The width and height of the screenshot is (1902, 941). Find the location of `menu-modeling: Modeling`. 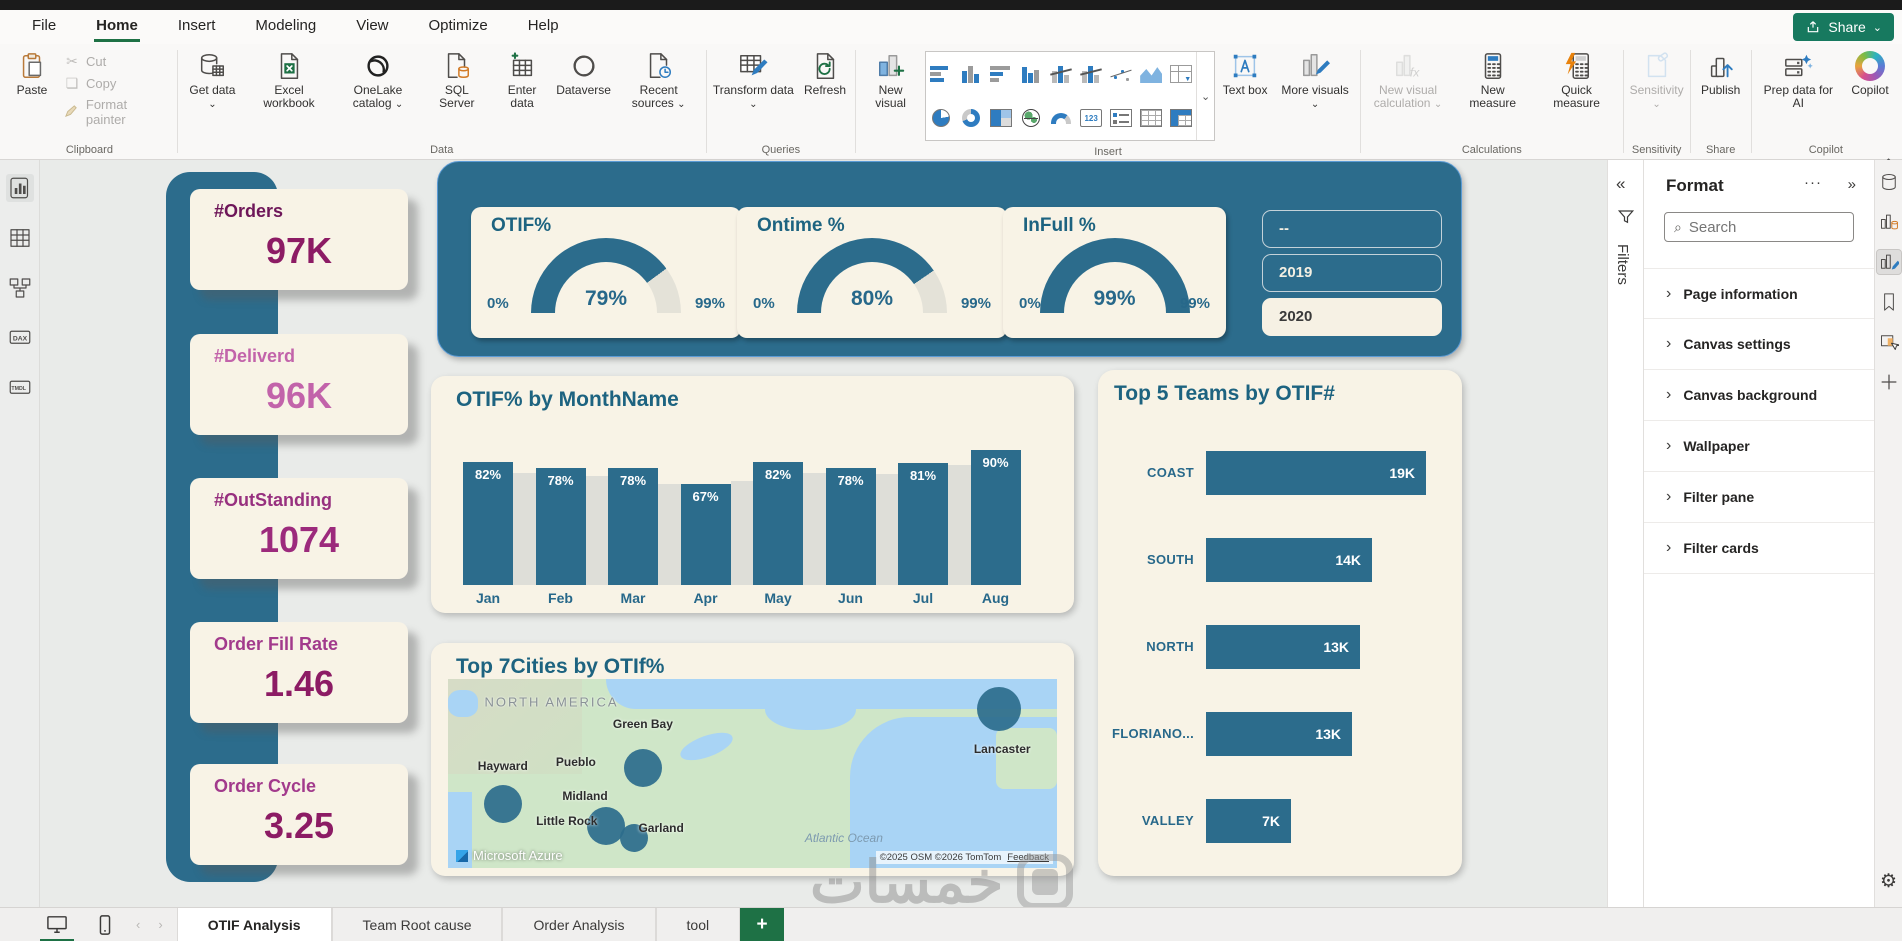

menu-modeling: Modeling is located at coordinates (286, 25).